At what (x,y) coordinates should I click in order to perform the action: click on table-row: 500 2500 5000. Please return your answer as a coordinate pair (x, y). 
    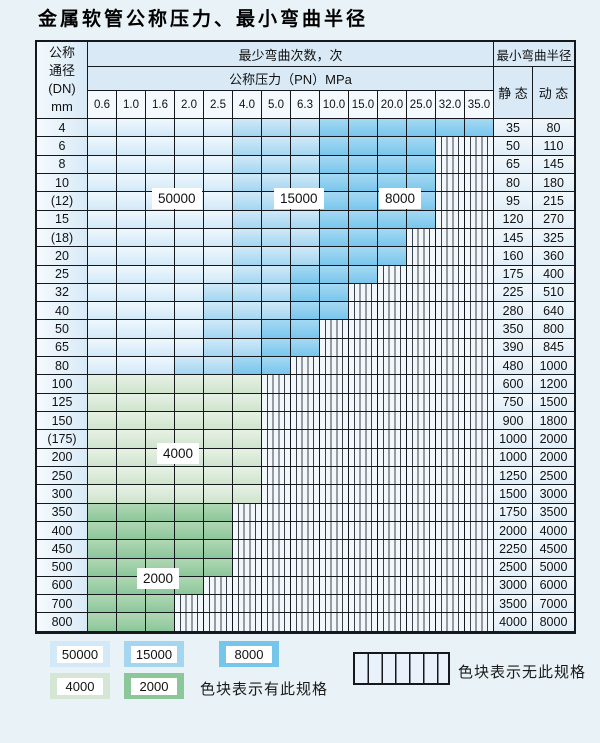
    Looking at the image, I should click on (305, 567).